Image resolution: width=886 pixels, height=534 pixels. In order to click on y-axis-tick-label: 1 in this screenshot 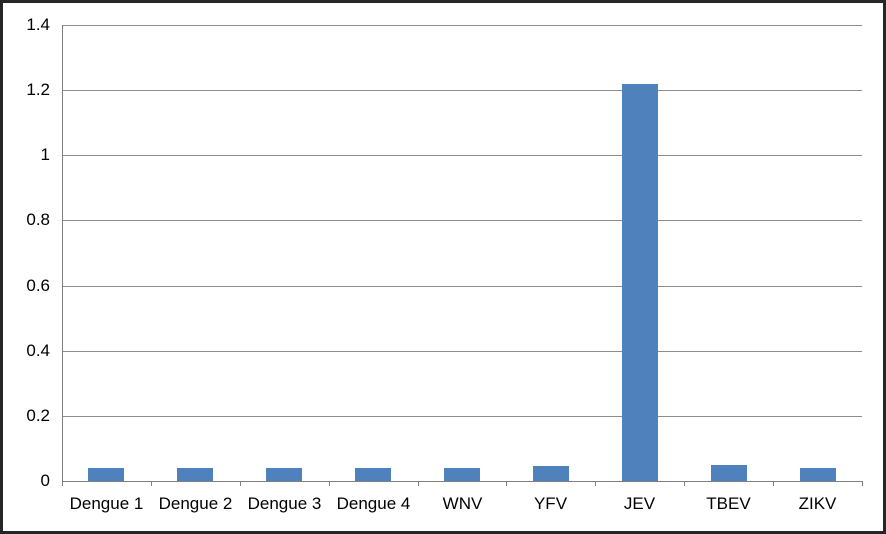, I will do `click(45, 154)`.